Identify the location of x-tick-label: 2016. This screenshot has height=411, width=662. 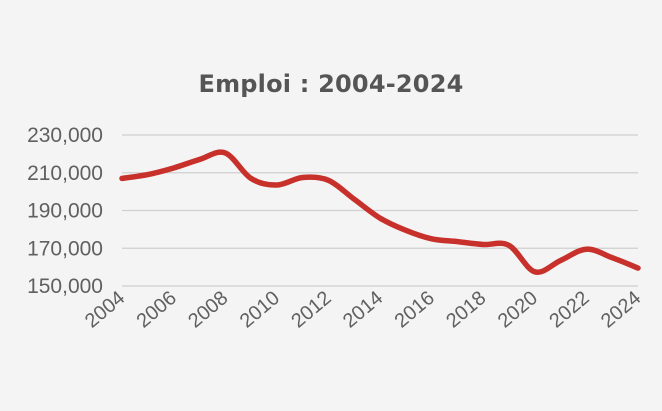
(415, 309).